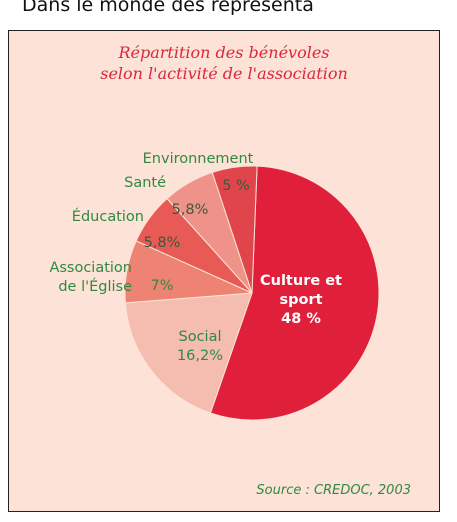 The width and height of the screenshot is (457, 522). I want to click on value-label: 16,2%, so click(200, 356).